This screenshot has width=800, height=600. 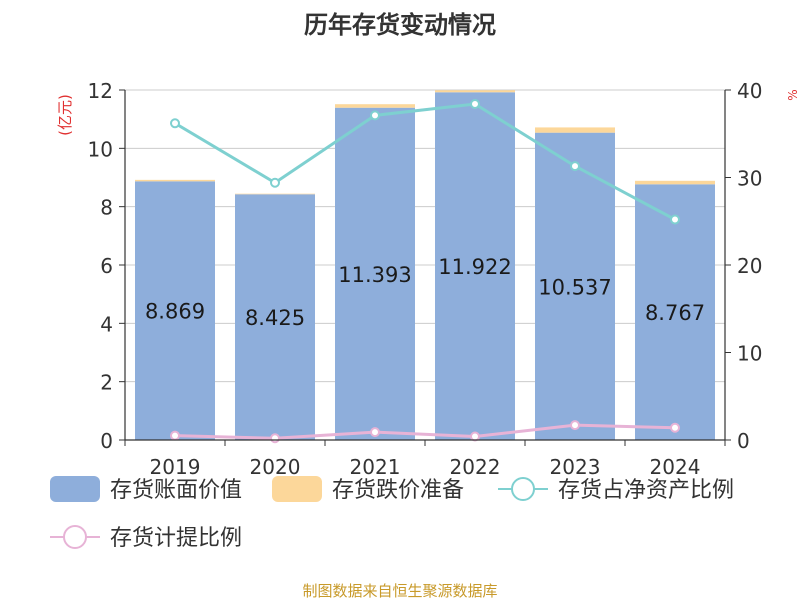 I want to click on x-tick-label: 2020, so click(x=275, y=467).